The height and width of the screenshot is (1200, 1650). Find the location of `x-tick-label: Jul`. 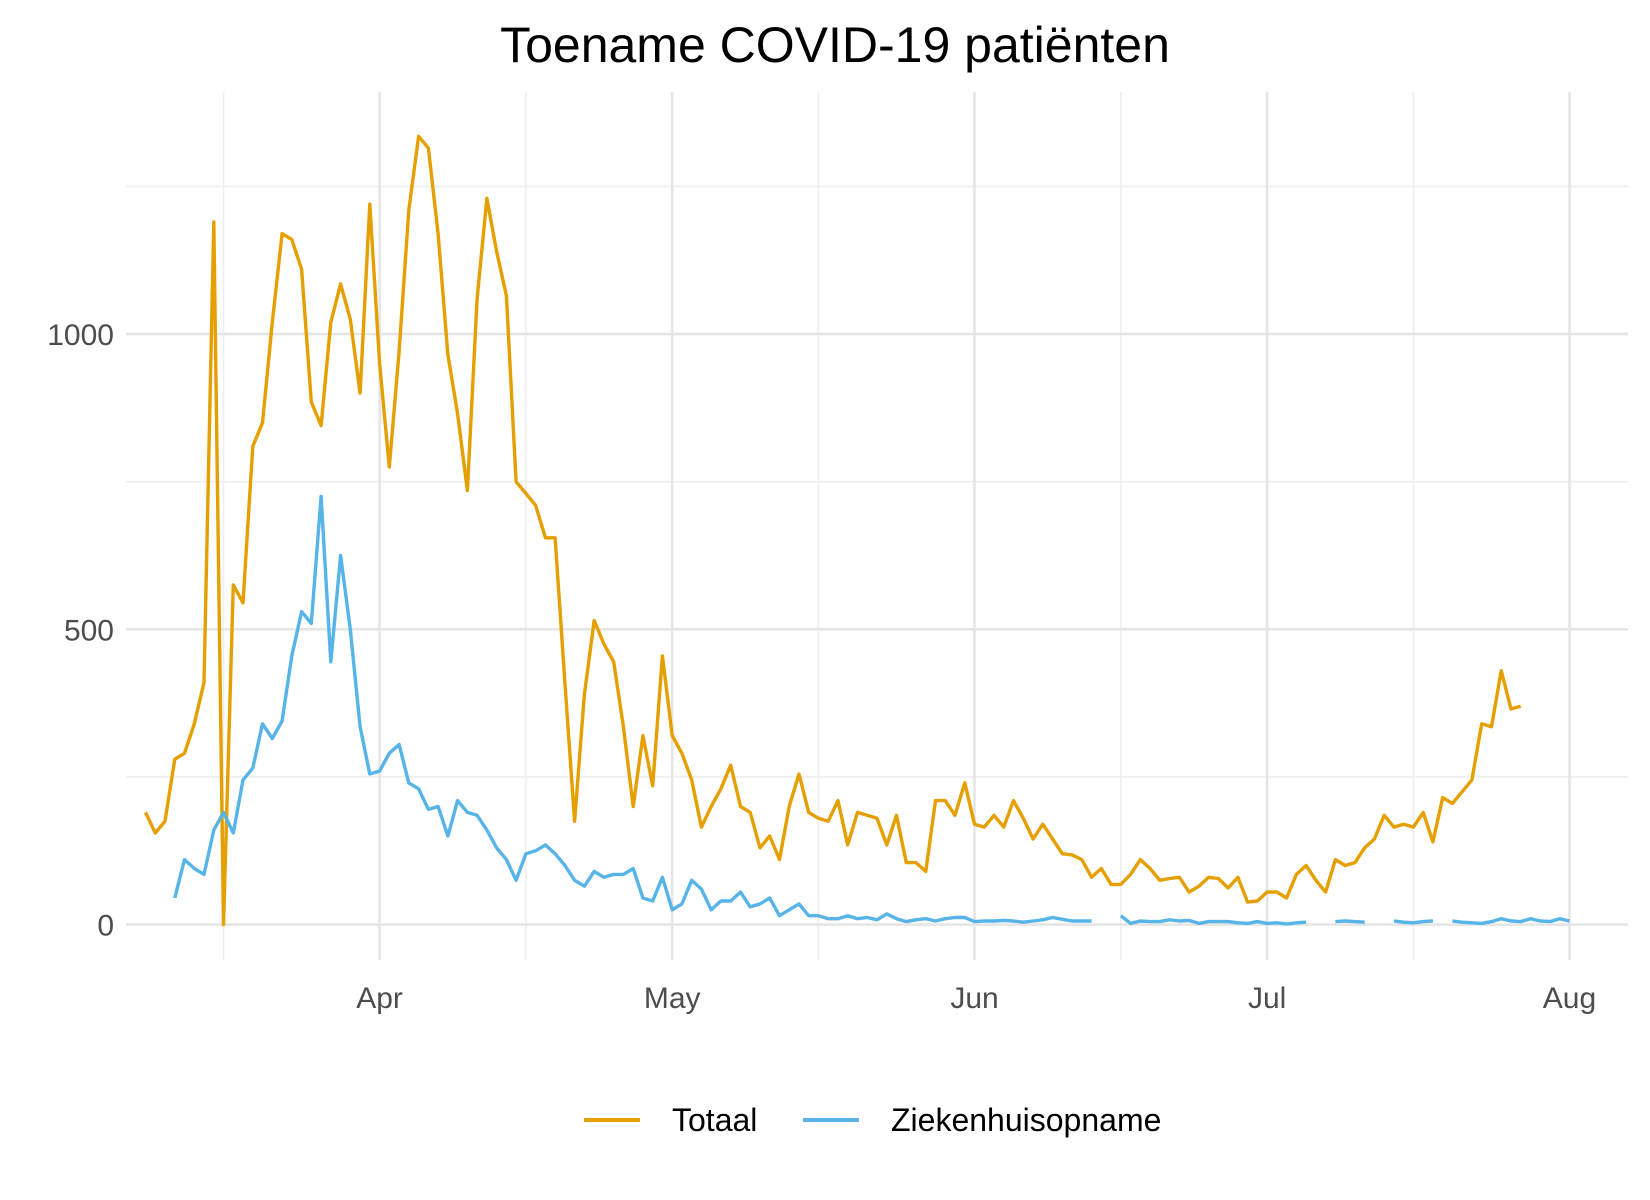

x-tick-label: Jul is located at coordinates (1267, 998).